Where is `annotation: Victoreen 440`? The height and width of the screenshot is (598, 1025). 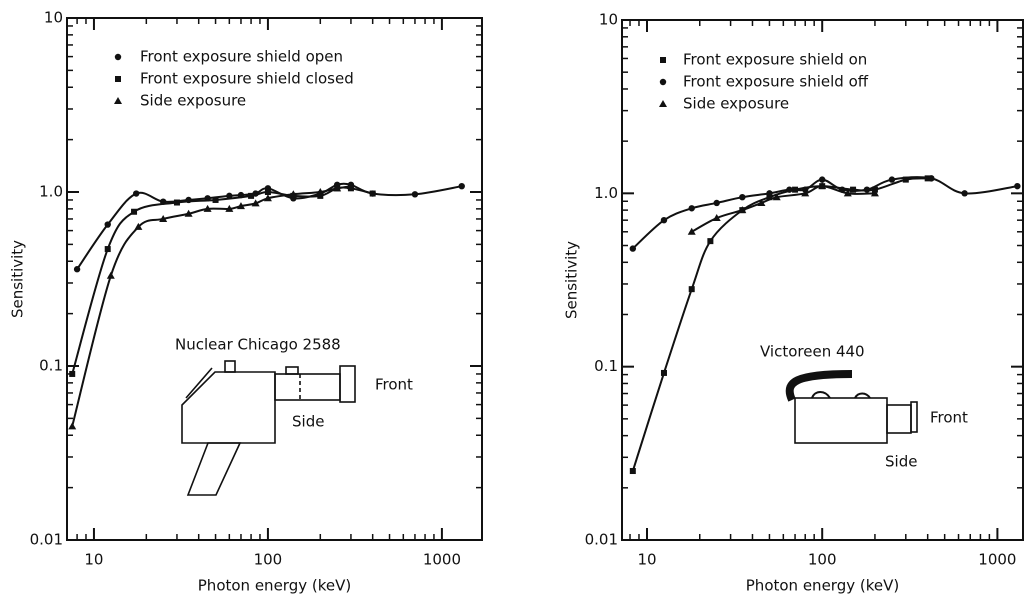
annotation: Victoreen 440 is located at coordinates (812, 352).